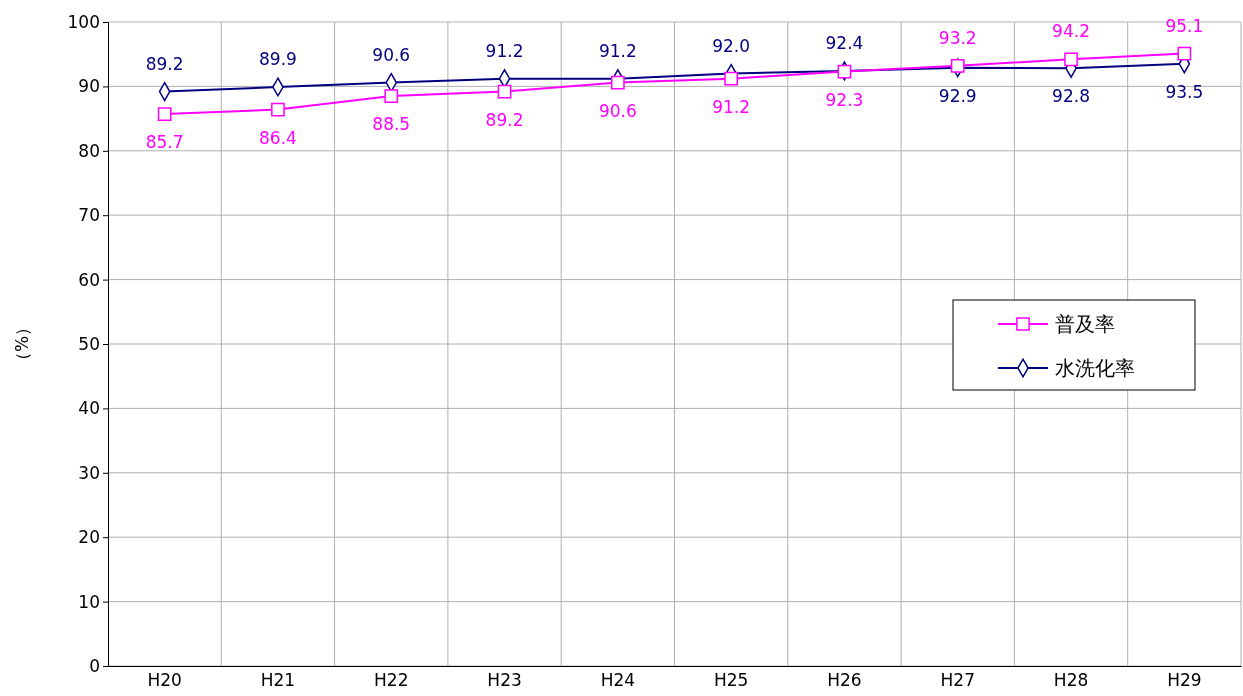 This screenshot has height=696, width=1243. What do you see at coordinates (1184, 91) in the screenshot?
I see `data-label: 93.5` at bounding box center [1184, 91].